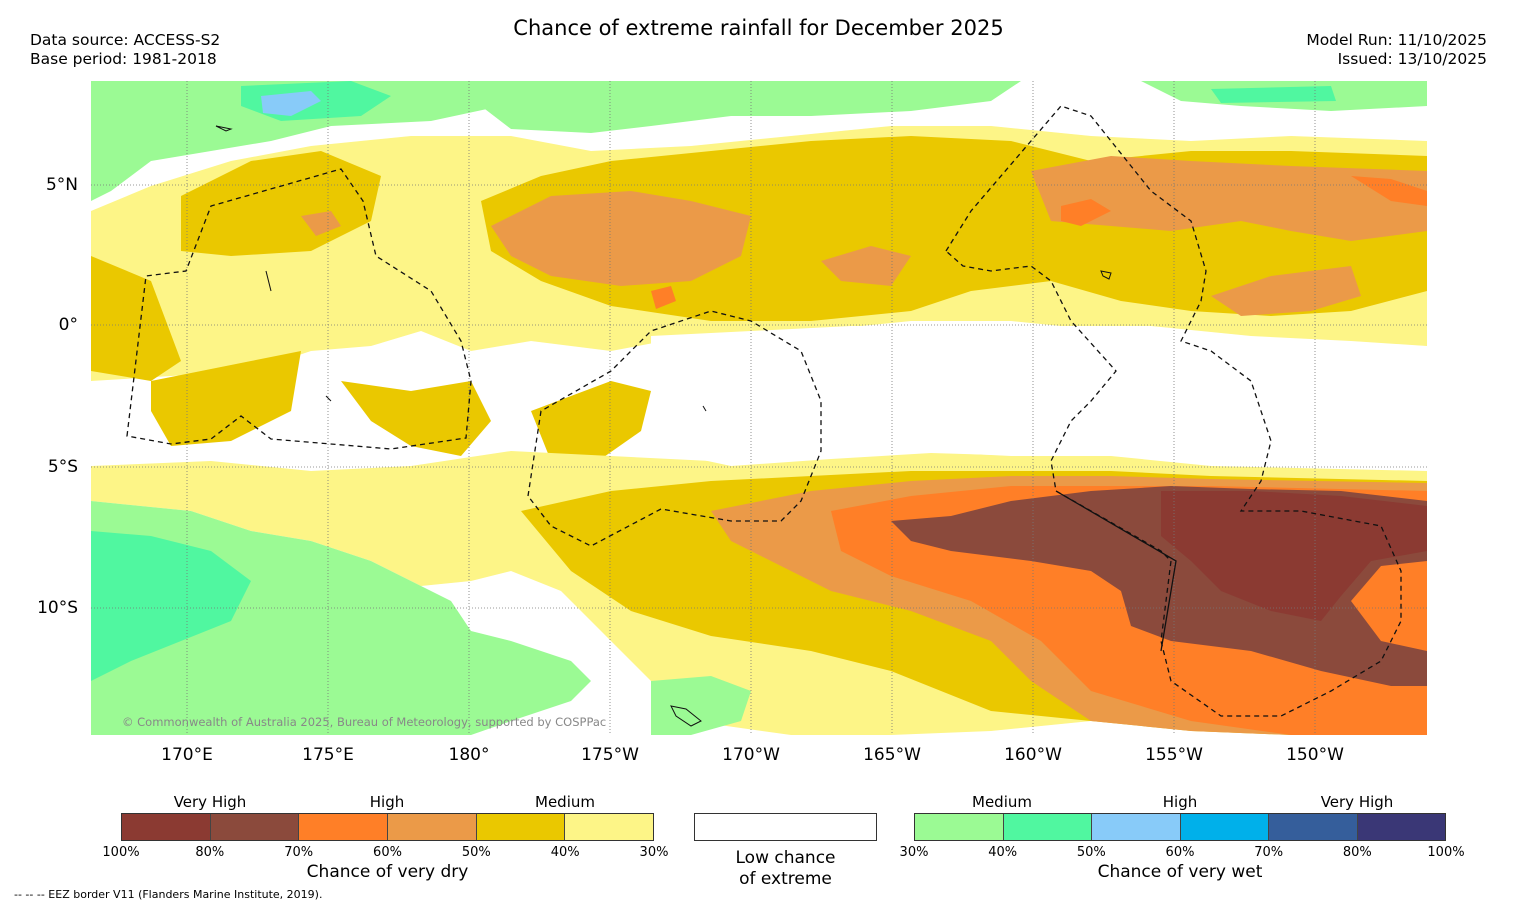  Describe the element at coordinates (1180, 872) in the screenshot. I see `wet-legend-caption: Chance of very wet` at that location.